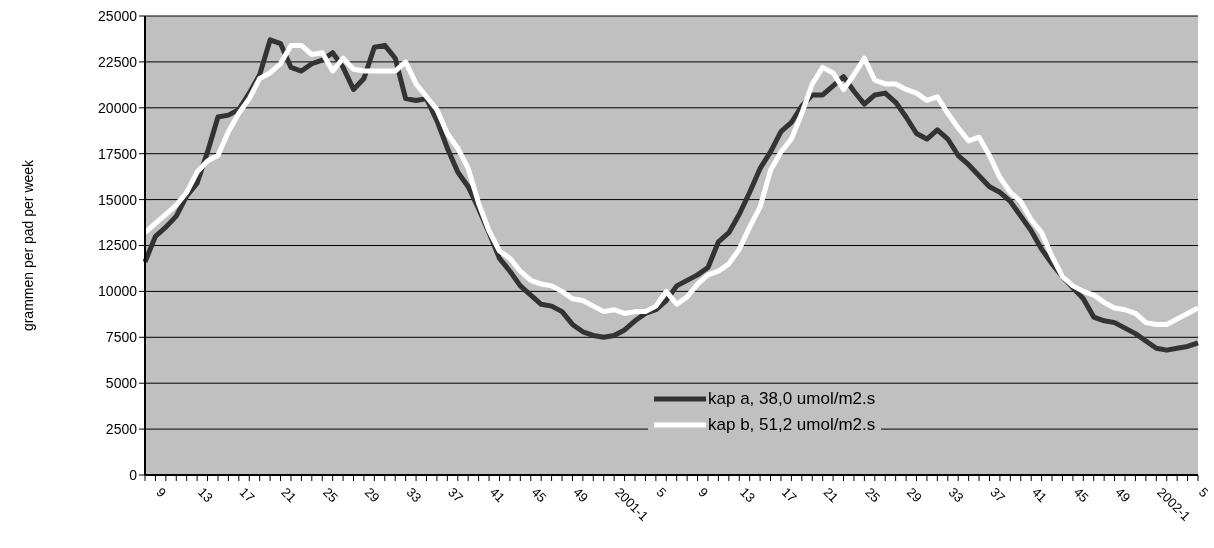  What do you see at coordinates (118, 199) in the screenshot?
I see `y-tick-label: 15000` at bounding box center [118, 199].